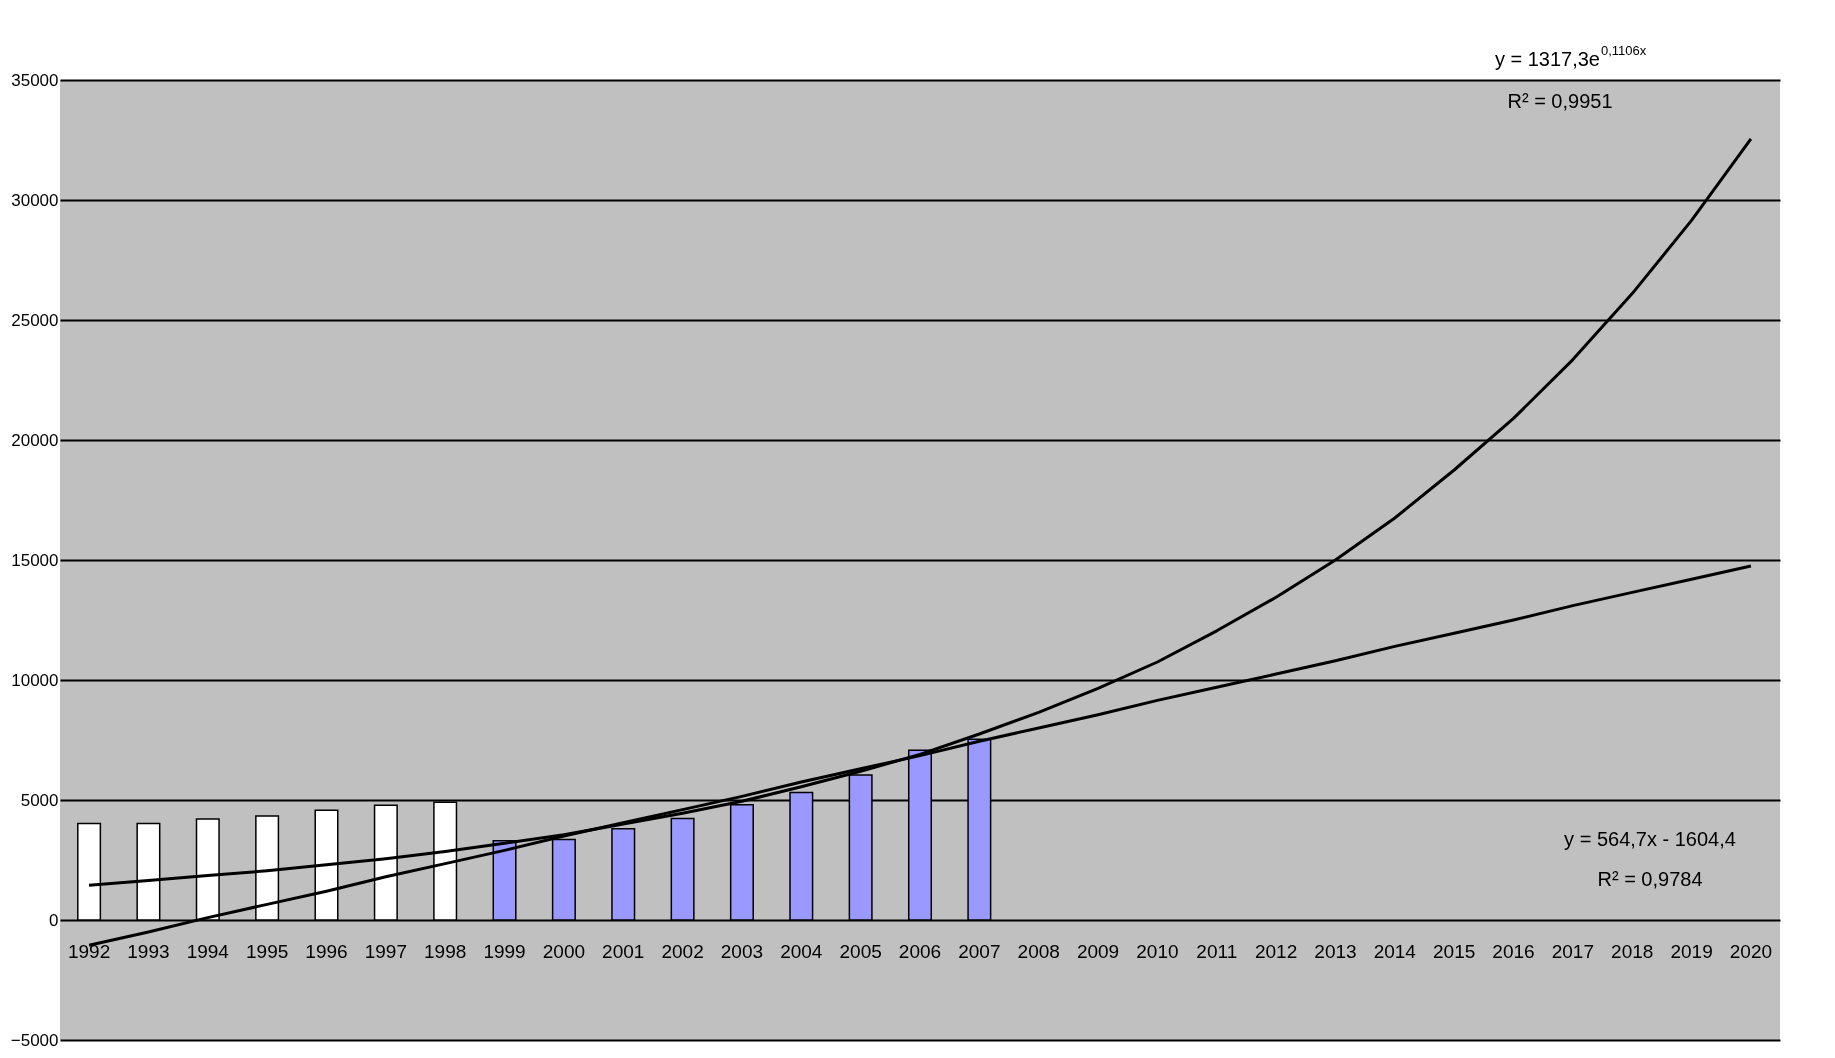  What do you see at coordinates (1691, 951) in the screenshot?
I see `x-tick-label: 2019` at bounding box center [1691, 951].